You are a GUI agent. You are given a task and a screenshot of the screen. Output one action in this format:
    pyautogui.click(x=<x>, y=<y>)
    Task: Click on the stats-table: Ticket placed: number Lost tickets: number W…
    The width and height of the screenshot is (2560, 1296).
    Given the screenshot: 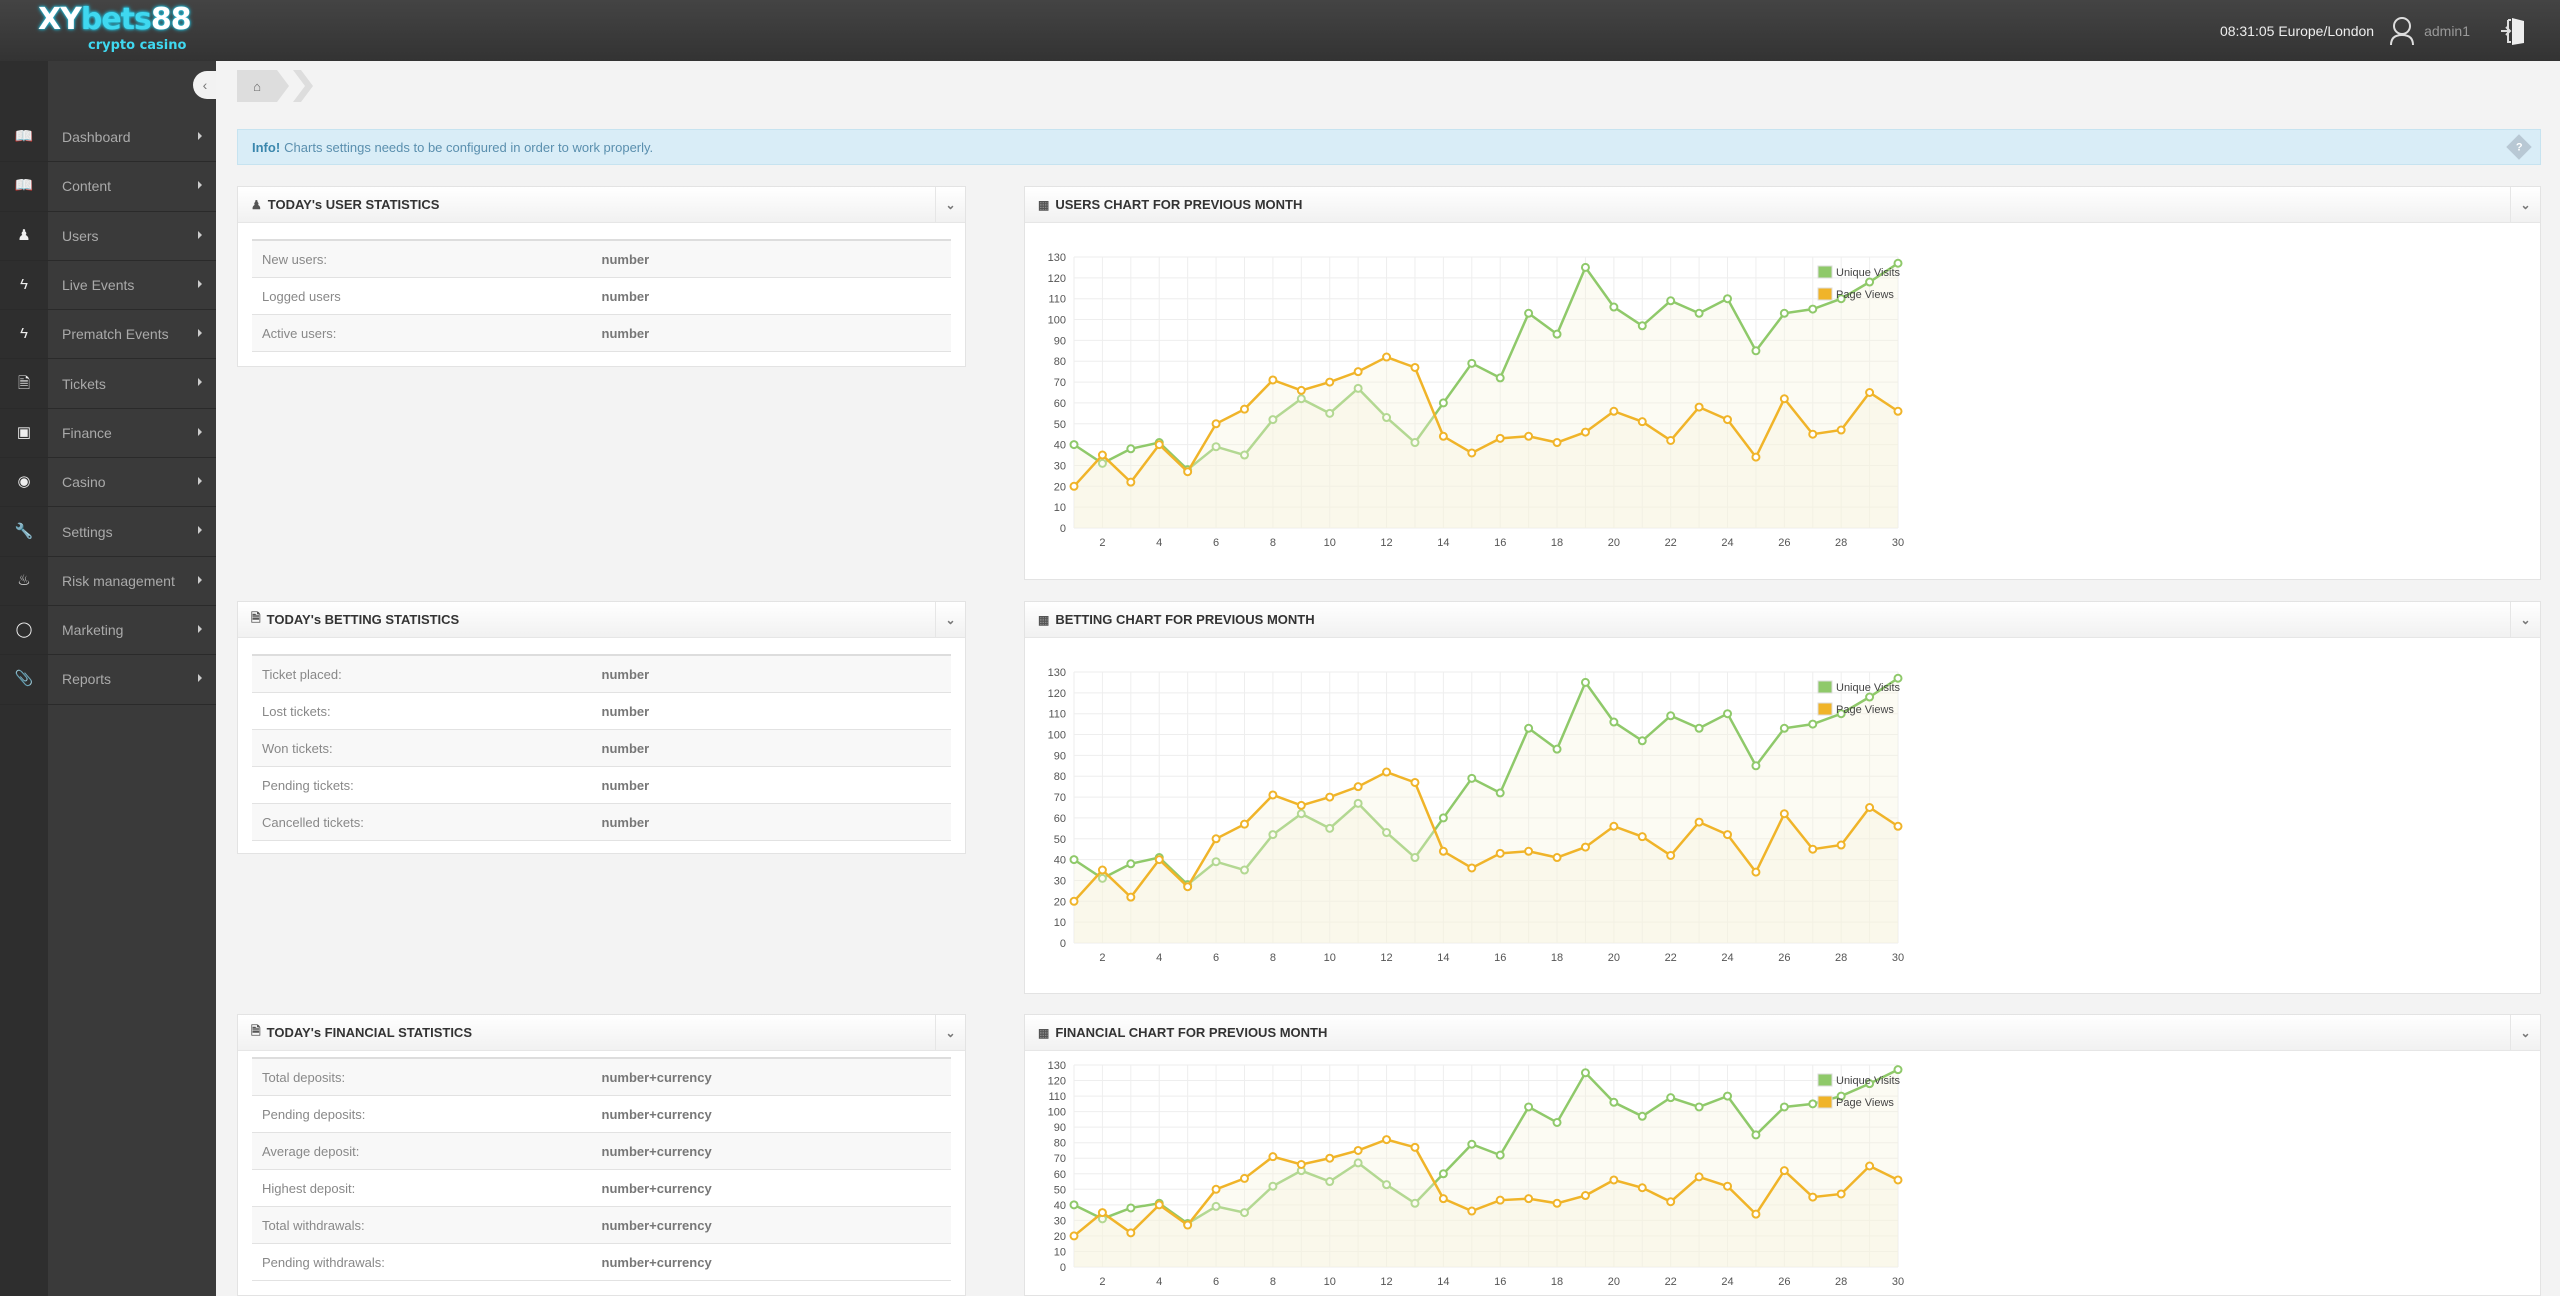 What is the action you would take?
    pyautogui.click(x=601, y=747)
    